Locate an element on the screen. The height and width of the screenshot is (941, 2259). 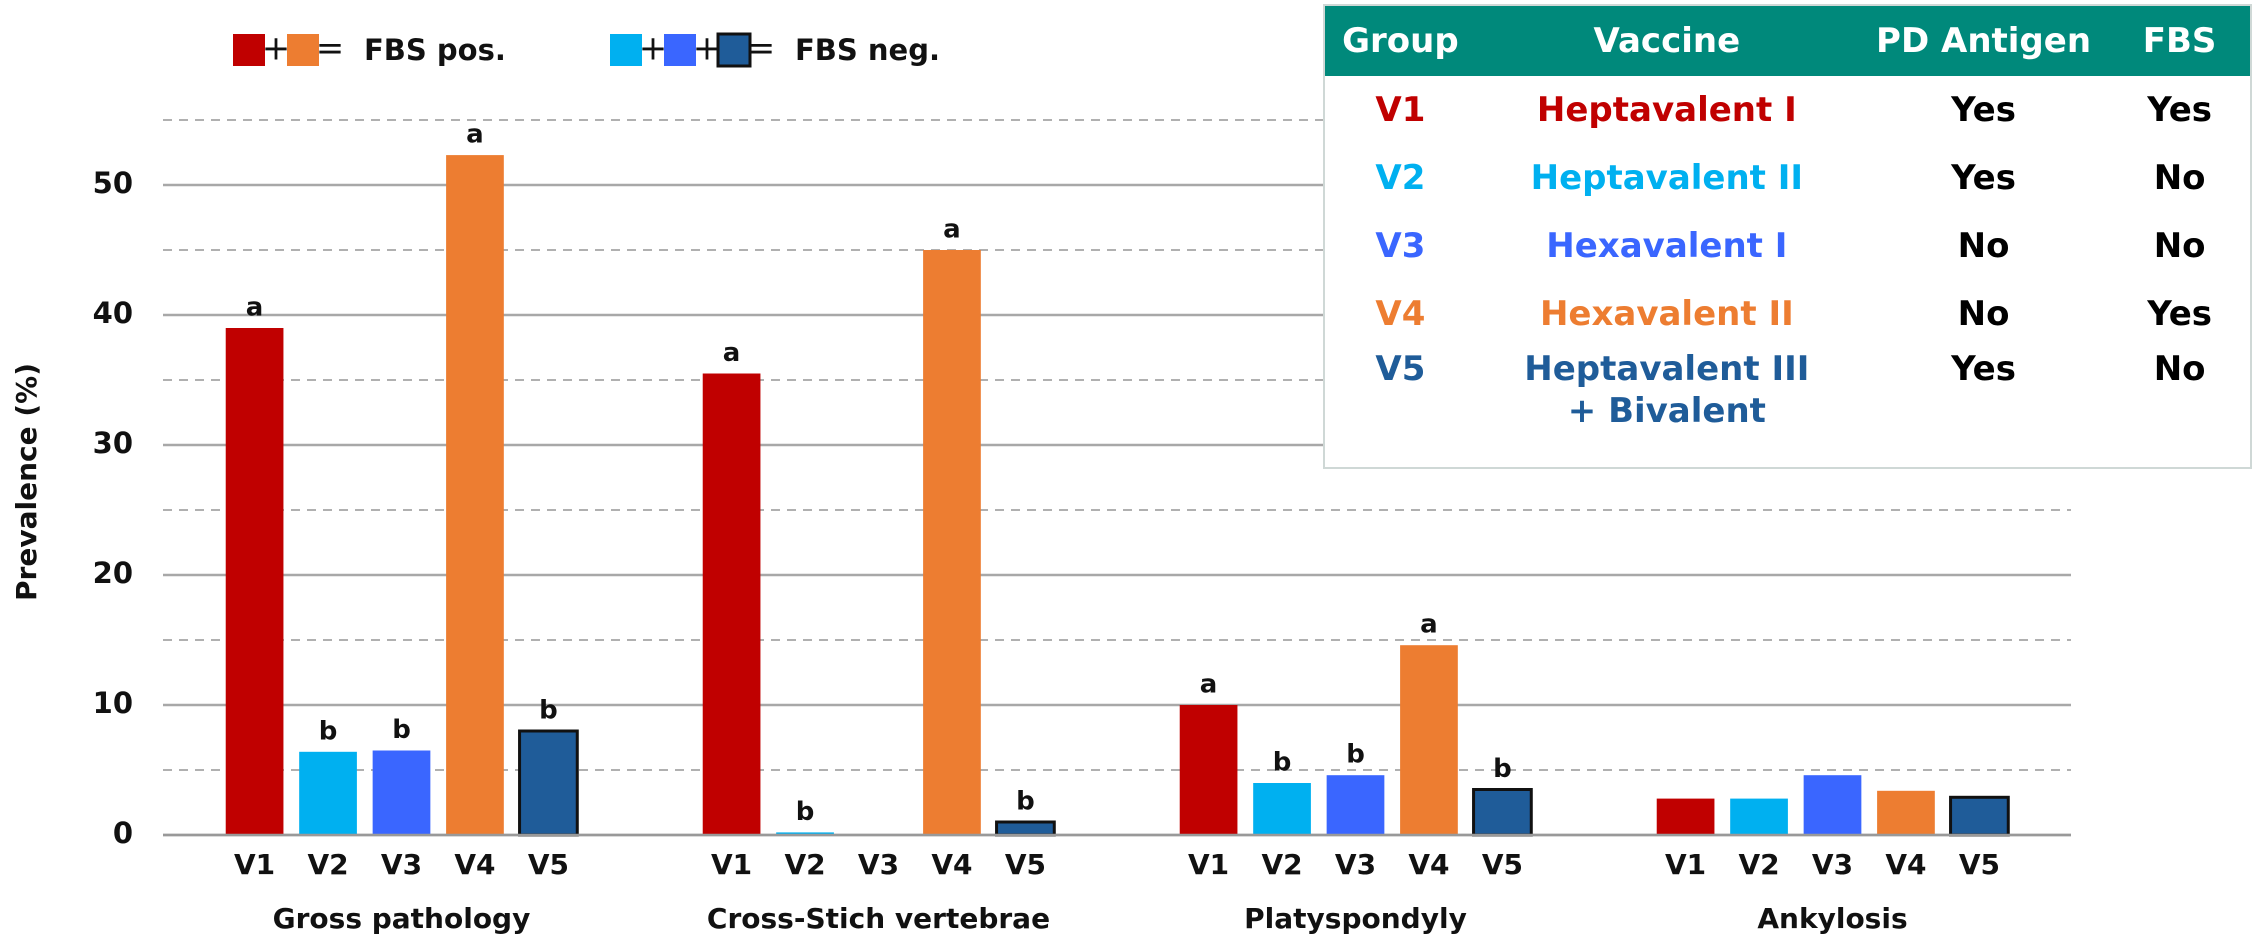
table-cell: Heptavalent II is located at coordinates (1667, 178).